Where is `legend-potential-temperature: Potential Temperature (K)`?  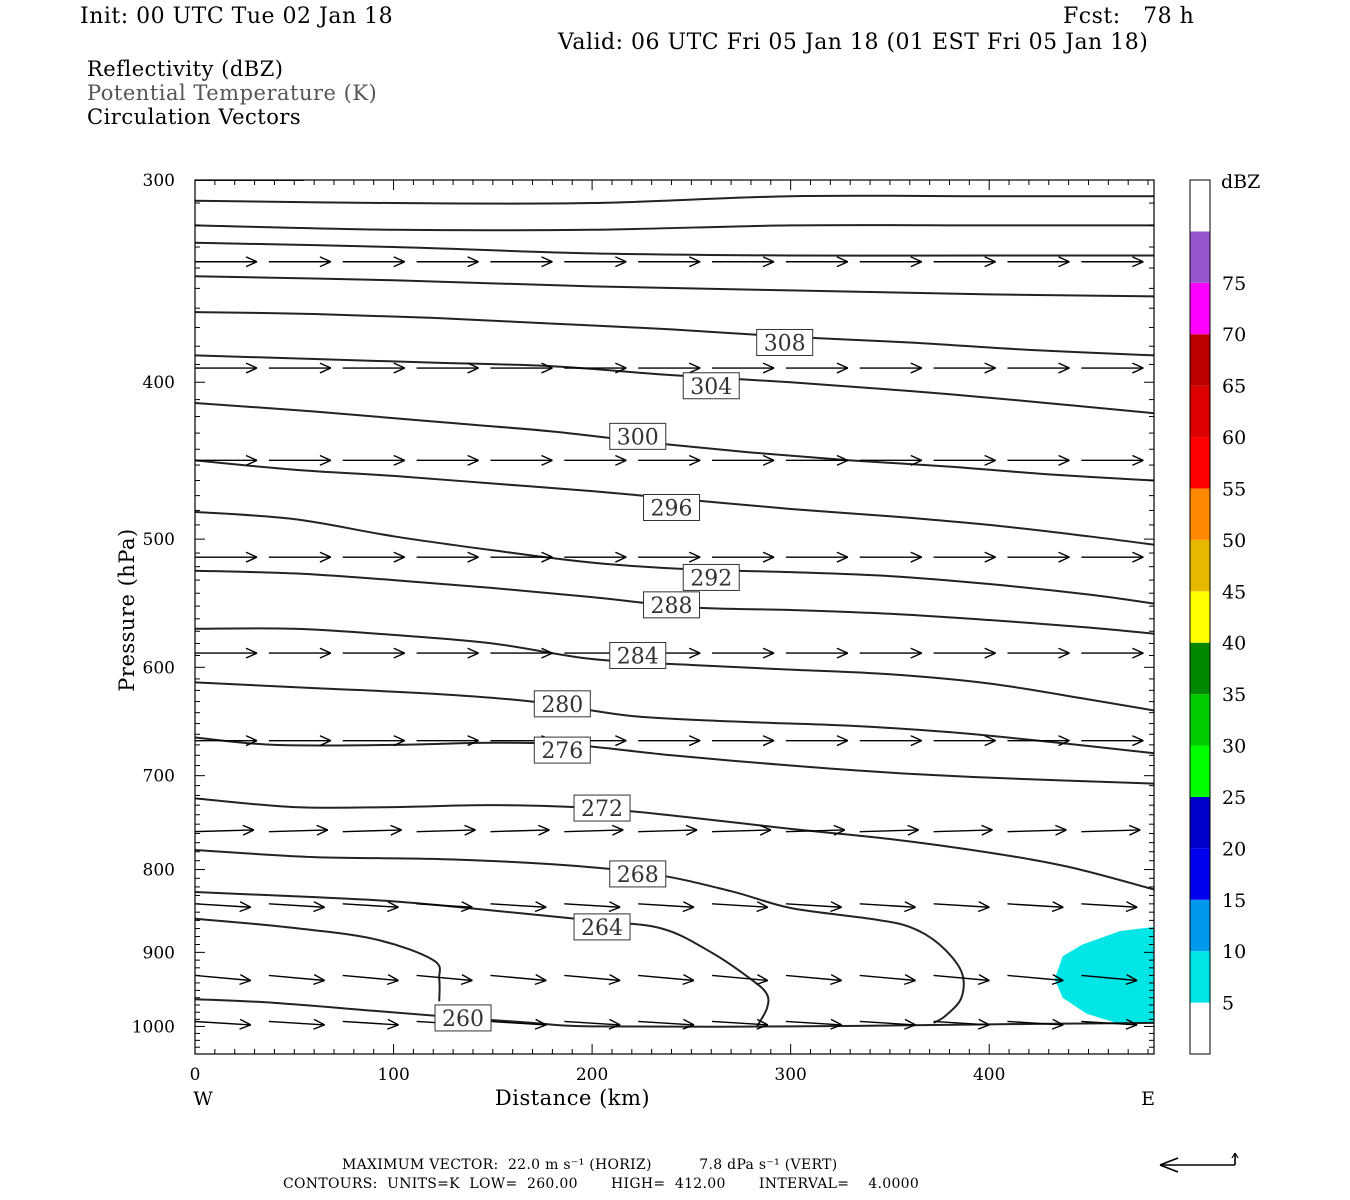
legend-potential-temperature: Potential Temperature (K) is located at coordinates (232, 93).